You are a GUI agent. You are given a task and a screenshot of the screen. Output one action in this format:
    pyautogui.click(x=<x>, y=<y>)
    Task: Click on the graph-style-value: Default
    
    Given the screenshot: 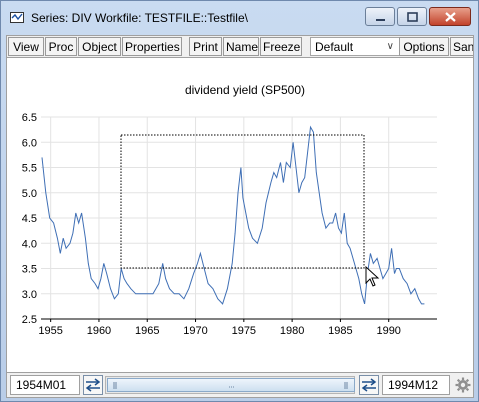 What is the action you would take?
    pyautogui.click(x=334, y=47)
    